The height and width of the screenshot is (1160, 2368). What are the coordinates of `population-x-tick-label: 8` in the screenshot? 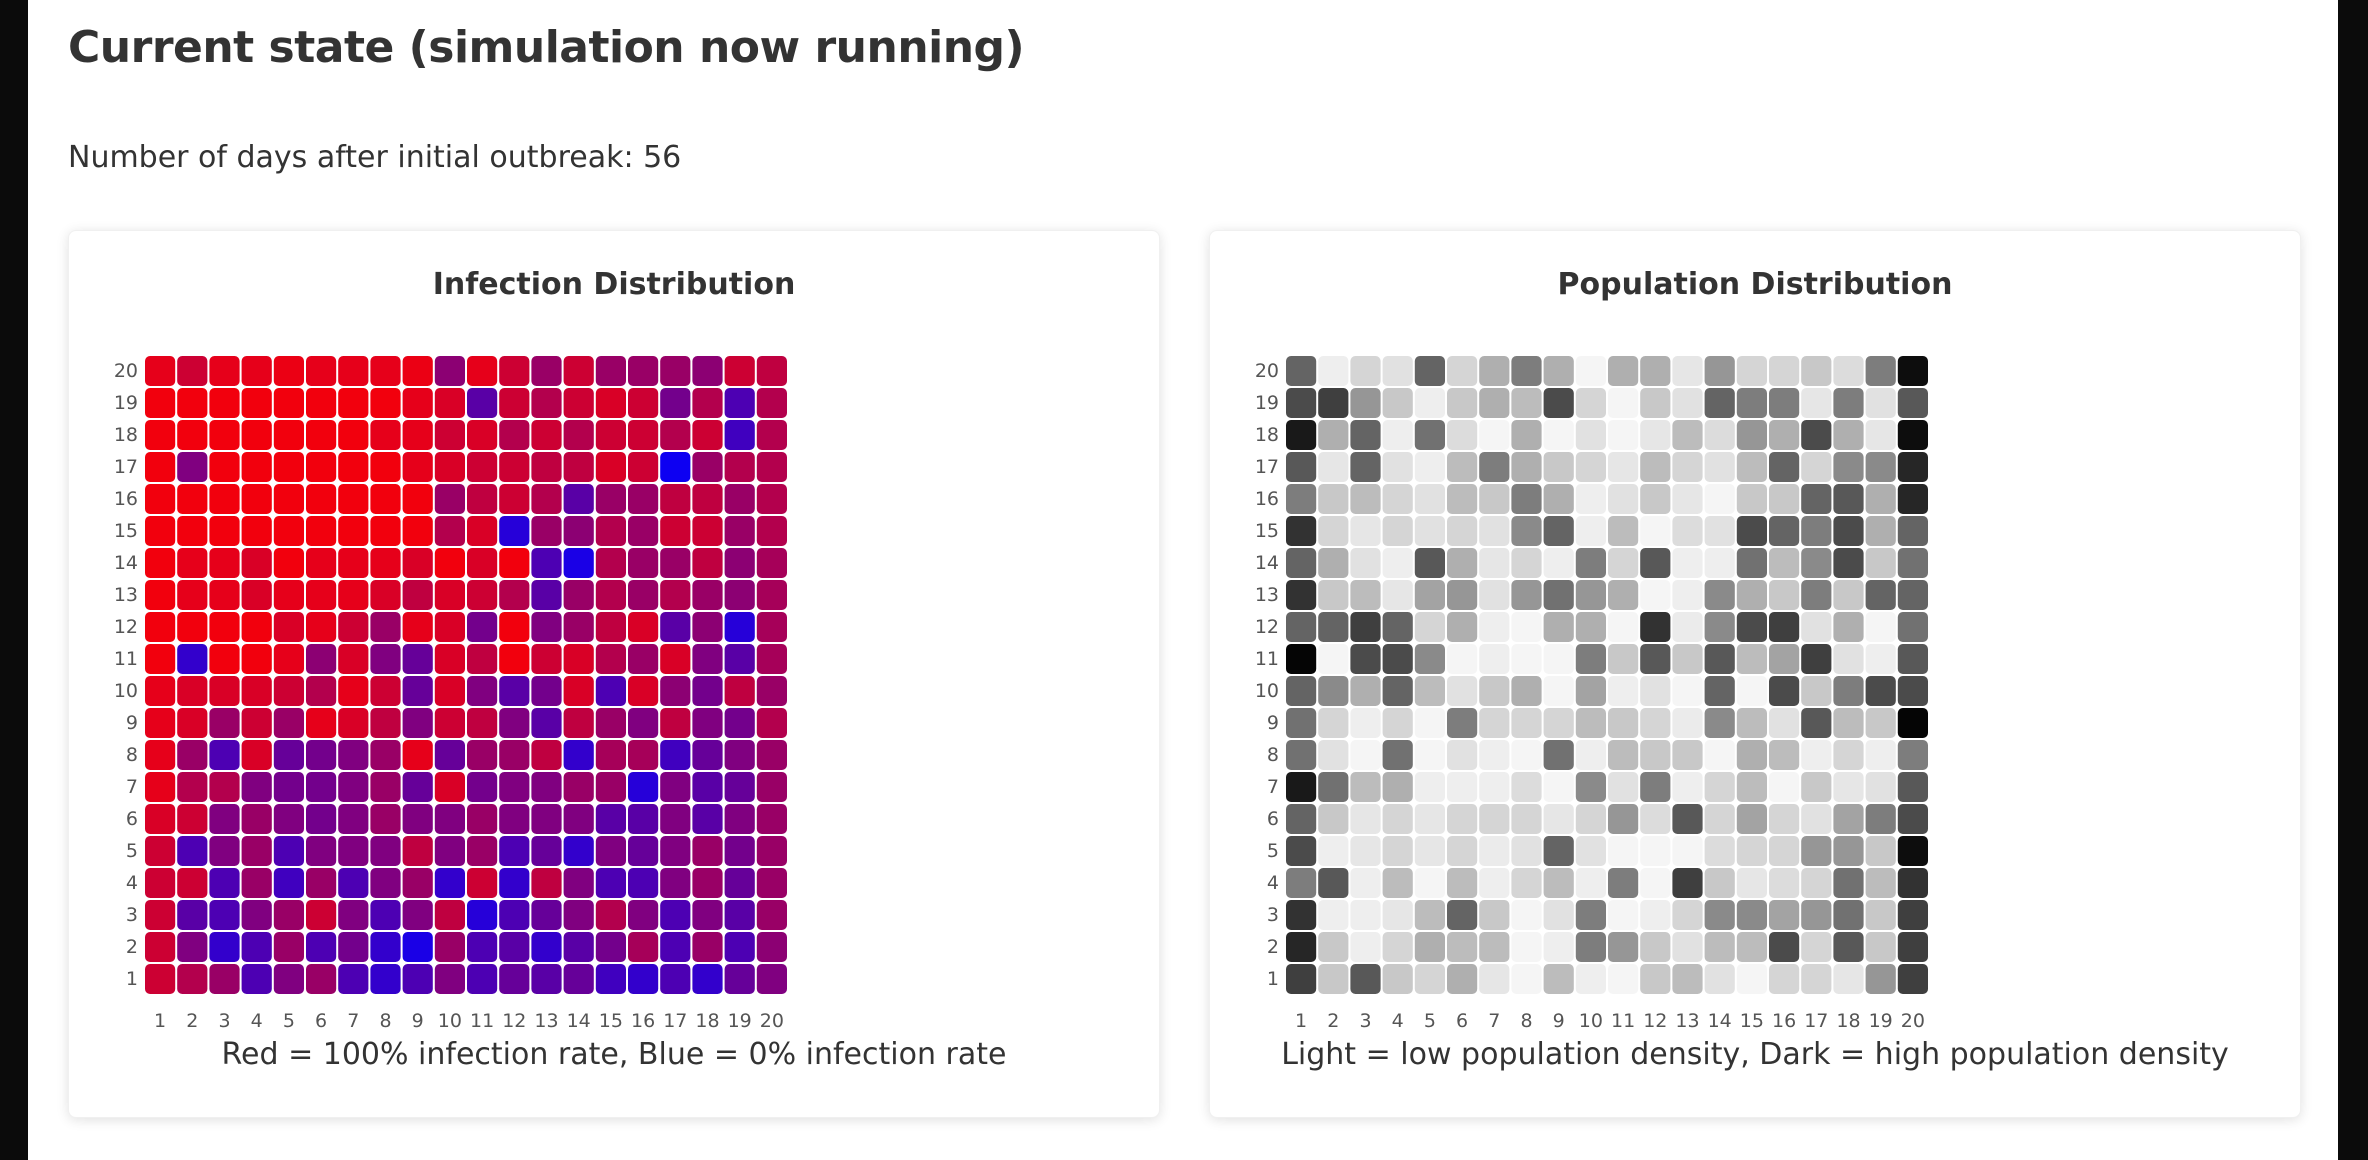 It's located at (1526, 1021).